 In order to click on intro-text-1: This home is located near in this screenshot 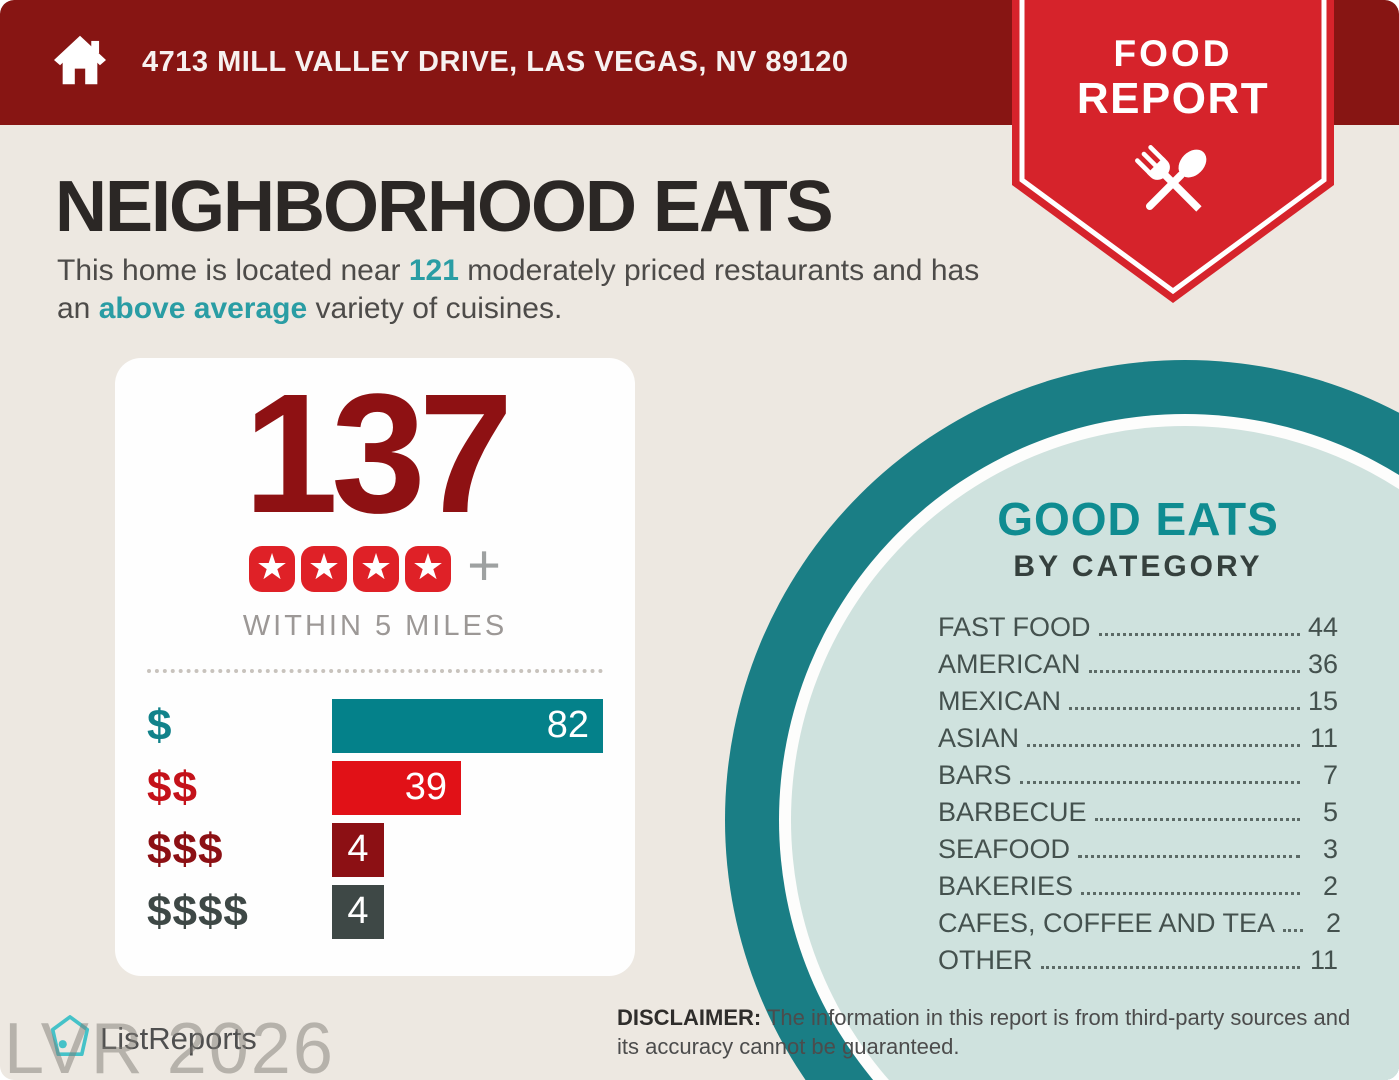, I will do `click(233, 270)`.